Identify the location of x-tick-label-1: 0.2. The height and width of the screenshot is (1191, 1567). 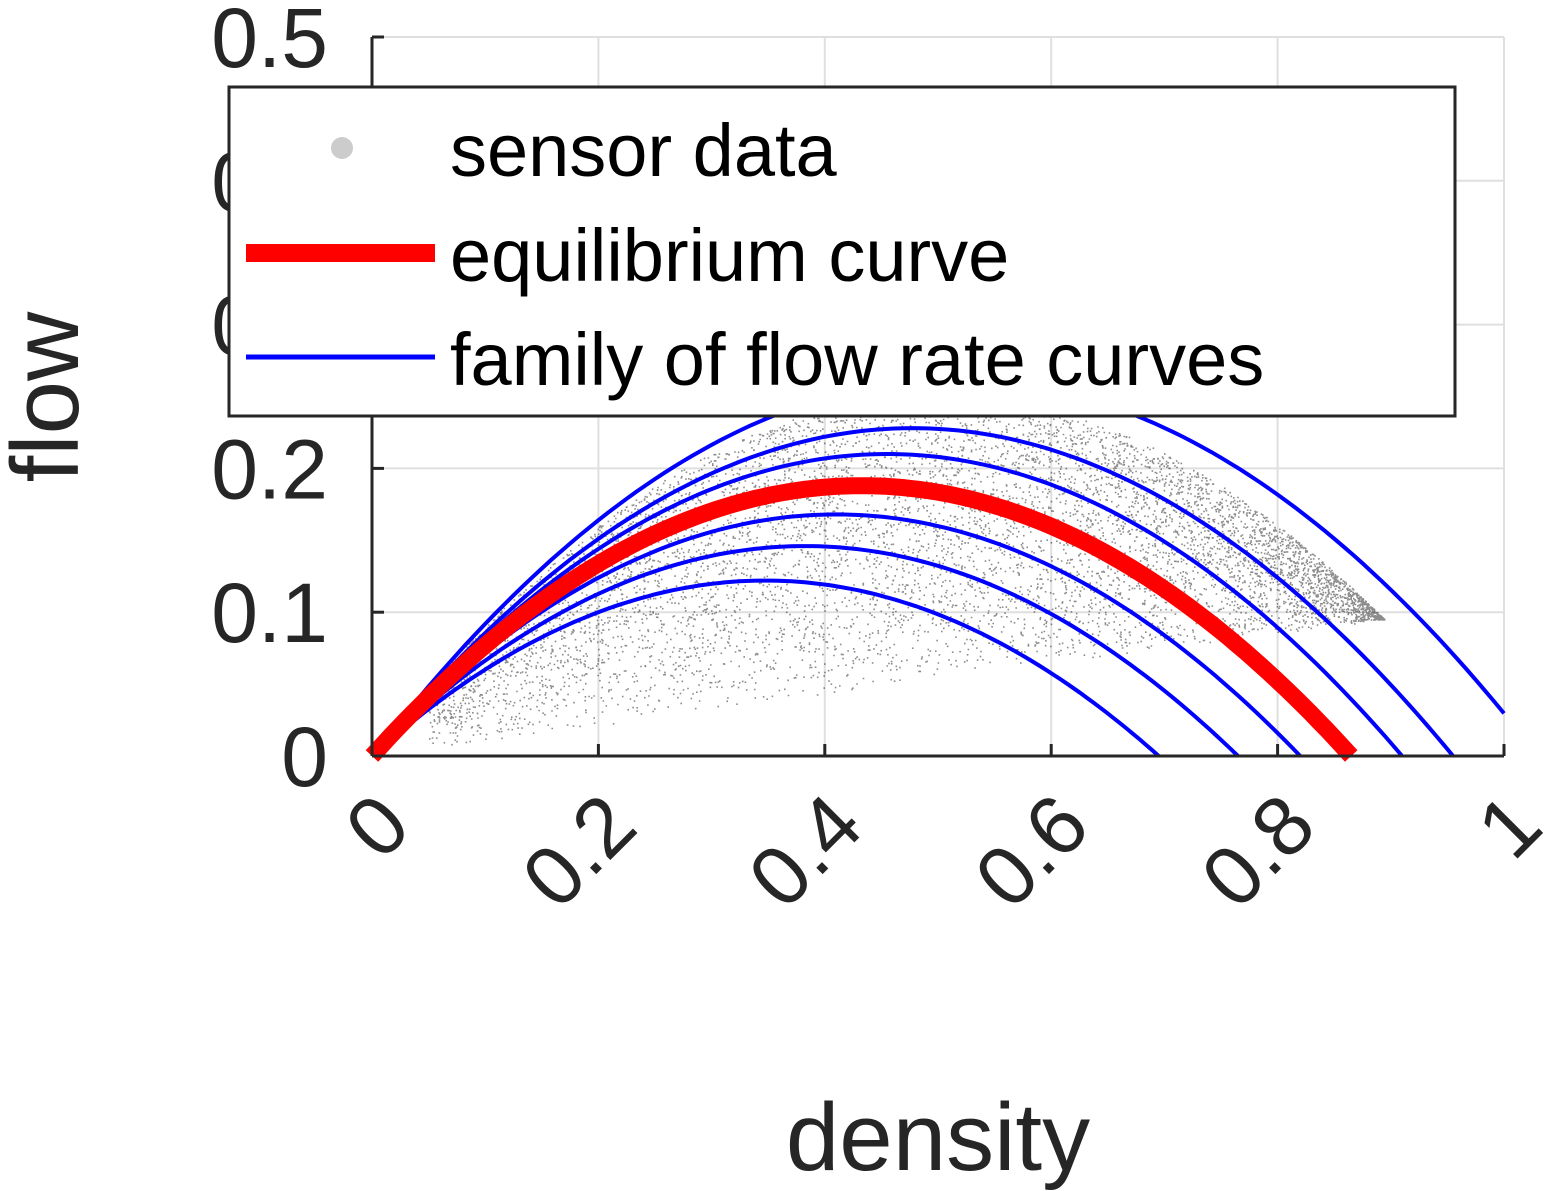
(578, 850).